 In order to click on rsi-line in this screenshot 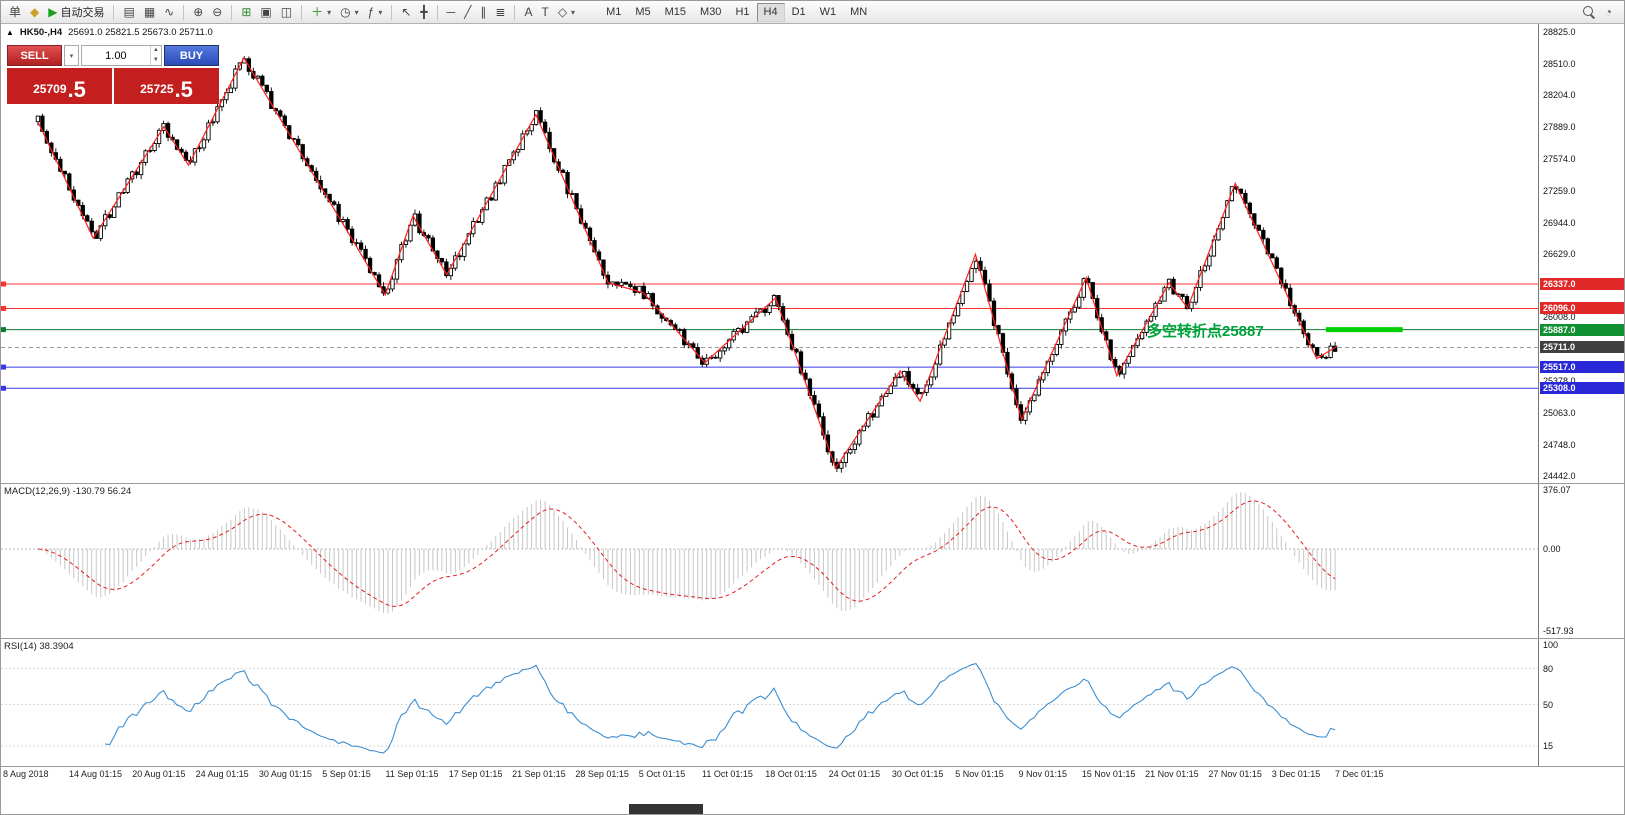, I will do `click(720, 708)`.